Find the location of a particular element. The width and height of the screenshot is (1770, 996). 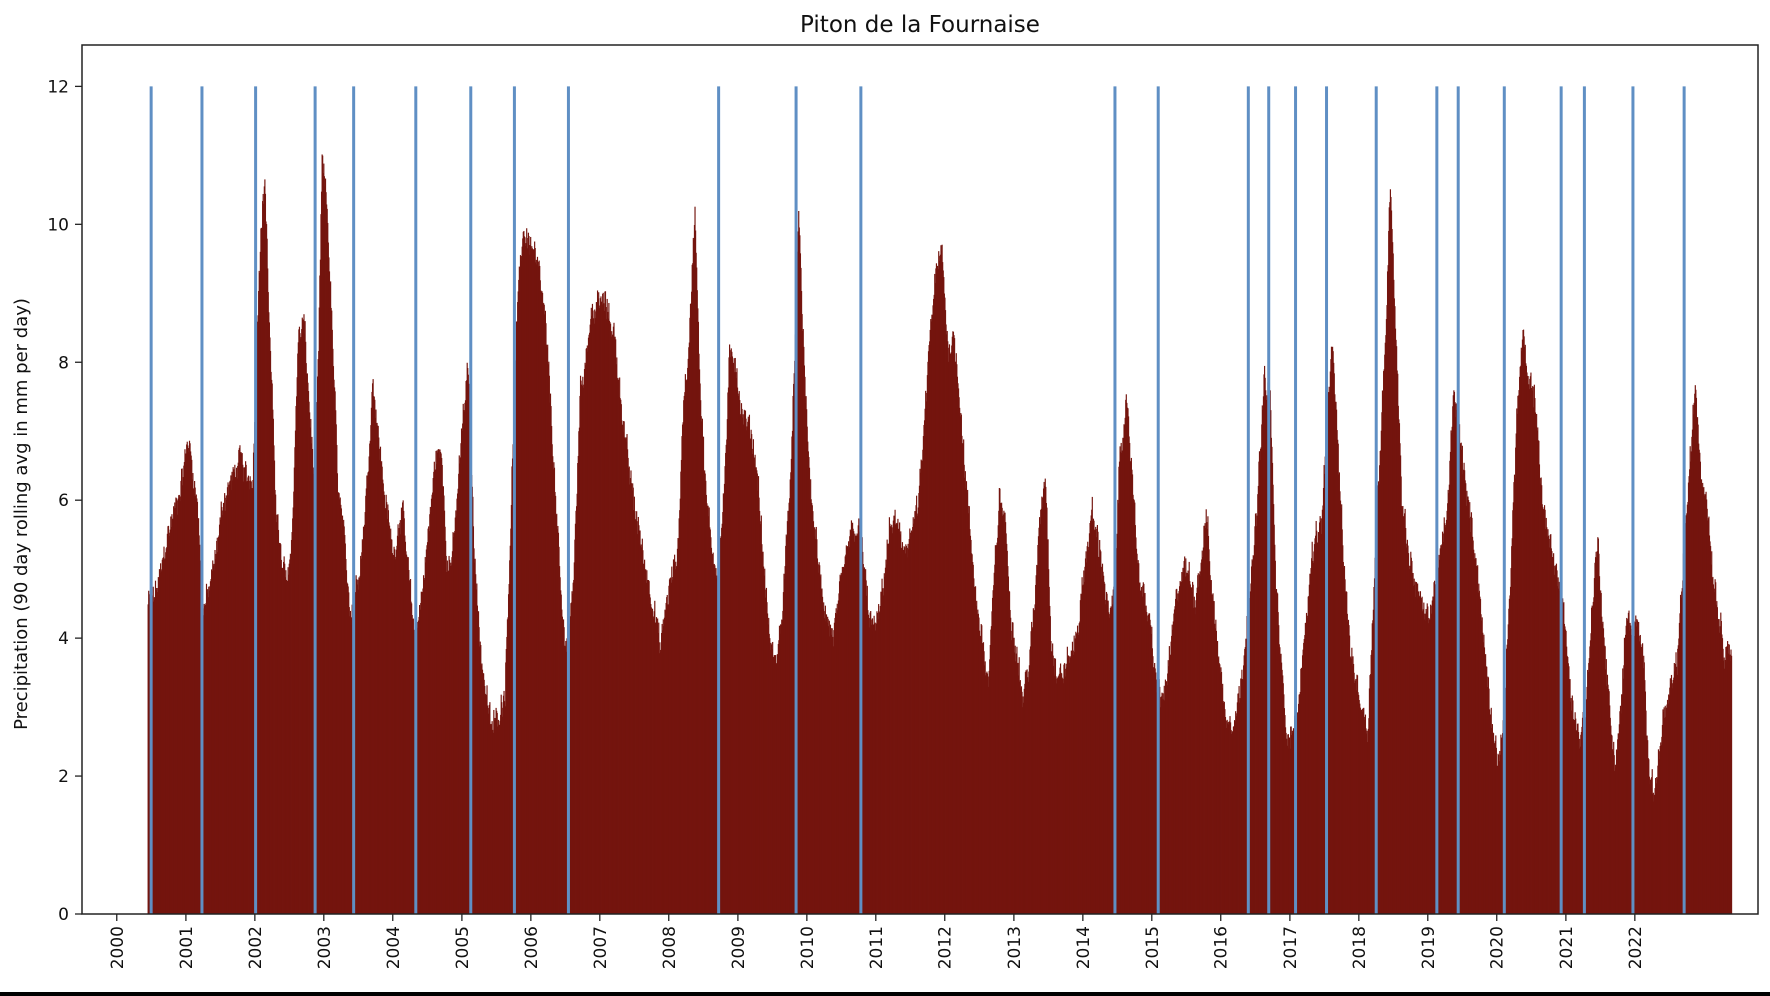

x-tick-label: 2004 is located at coordinates (394, 947).